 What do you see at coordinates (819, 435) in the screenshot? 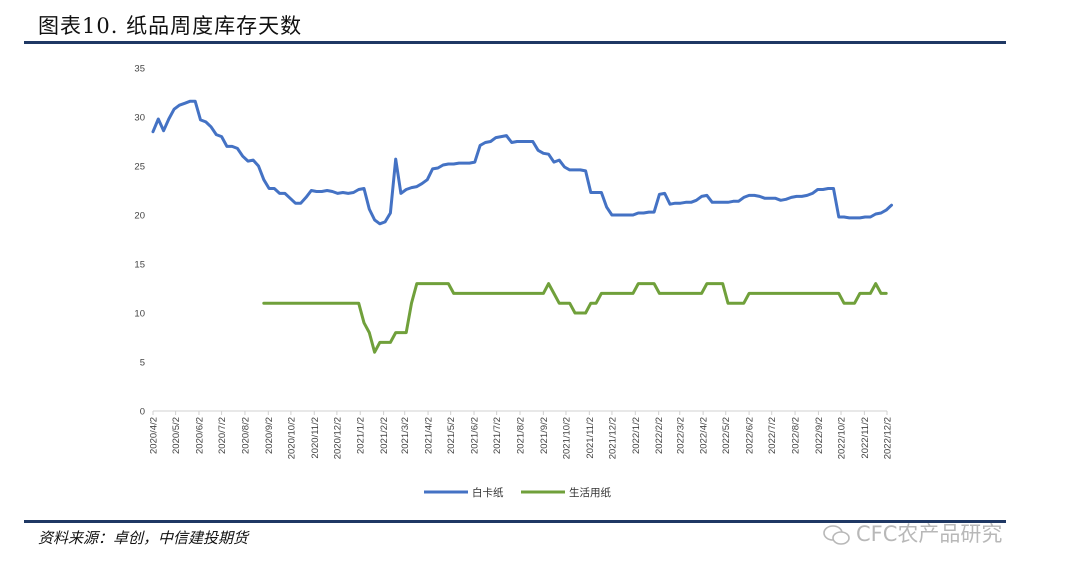
I see `x-tick-label: 2022/9/2` at bounding box center [819, 435].